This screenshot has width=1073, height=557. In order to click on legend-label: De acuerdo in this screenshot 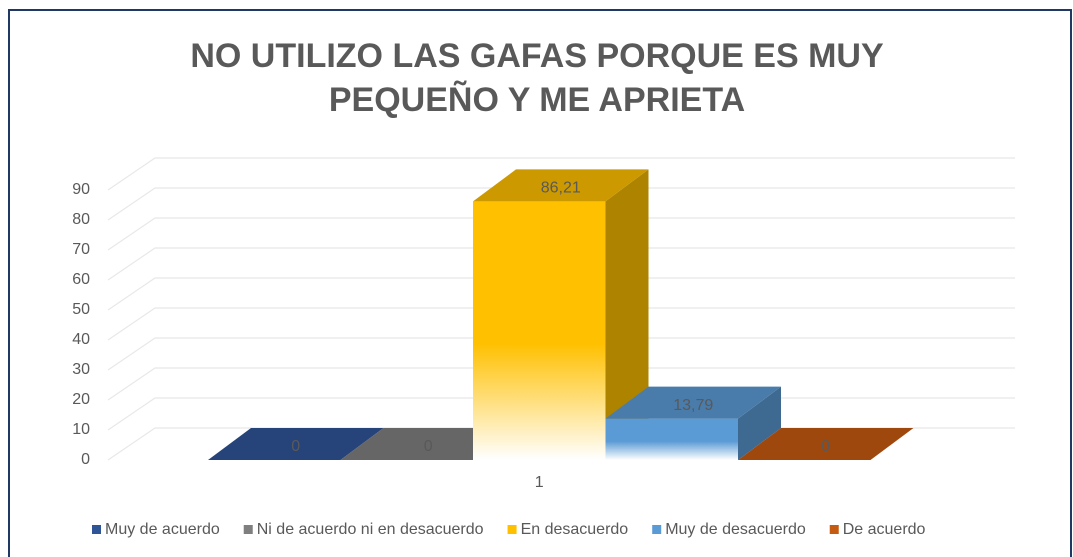, I will do `click(884, 529)`.